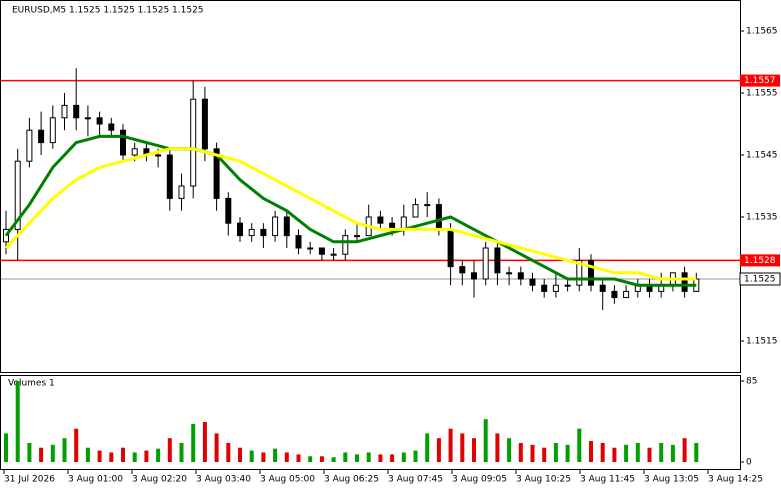 The width and height of the screenshot is (781, 489). I want to click on x-tick-label: 3 Aug 01:00, so click(95, 480).